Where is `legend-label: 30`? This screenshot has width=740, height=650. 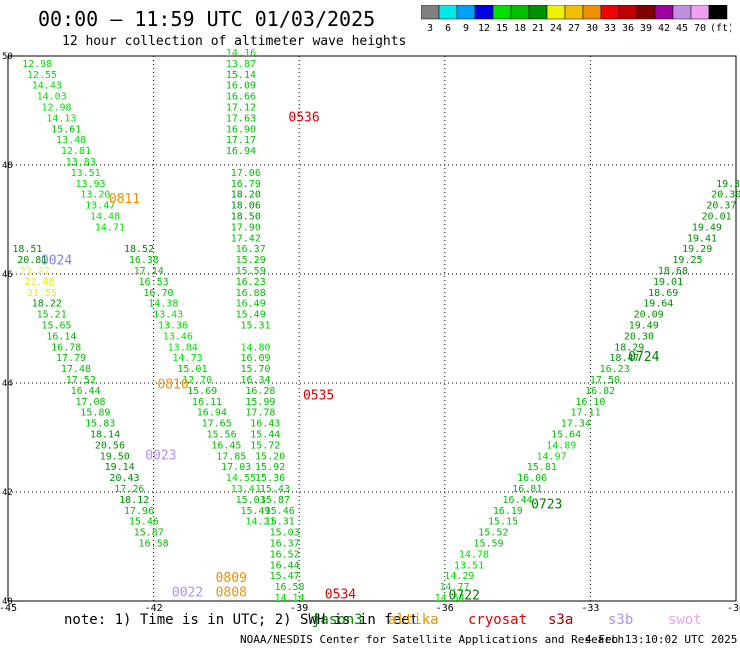 legend-label: 30 is located at coordinates (592, 28).